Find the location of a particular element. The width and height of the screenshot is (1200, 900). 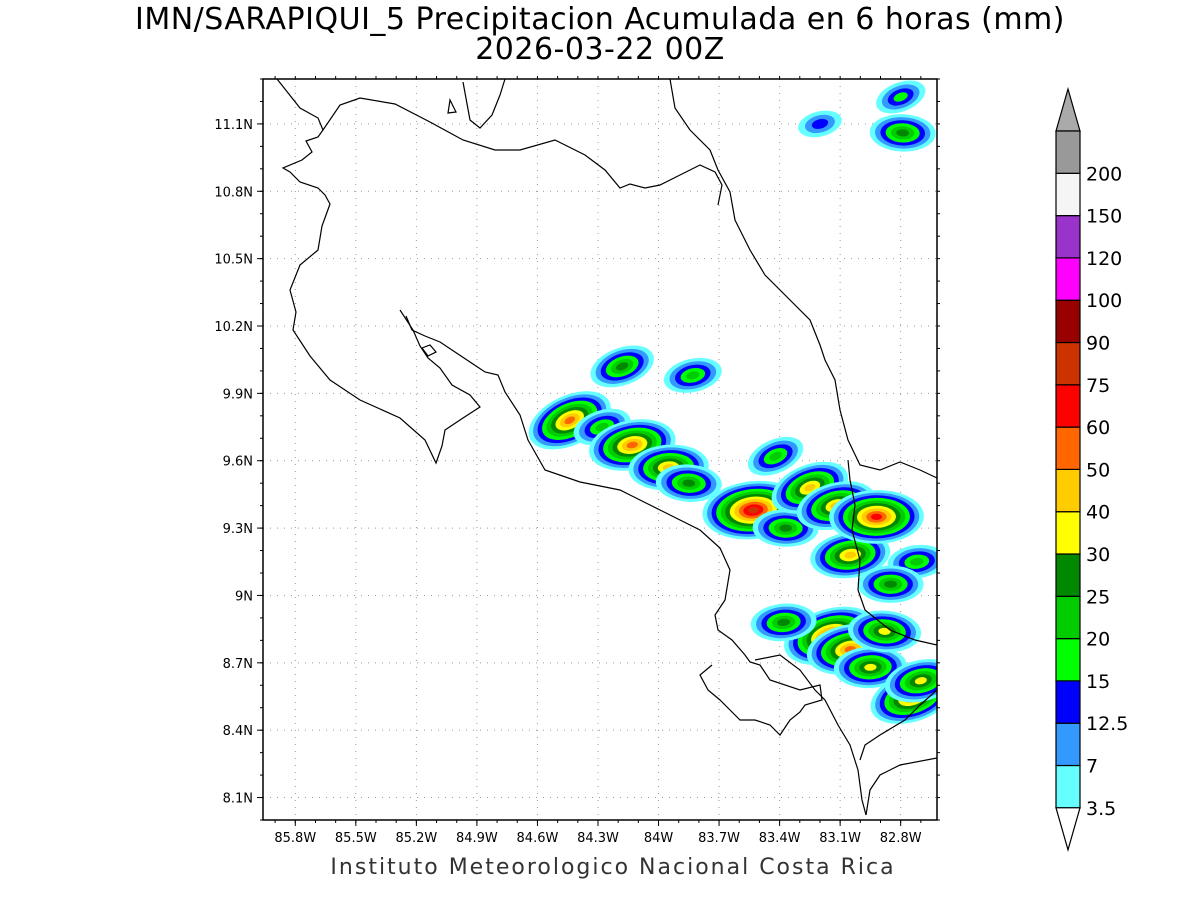

lon-tick-label: 84W is located at coordinates (659, 838).